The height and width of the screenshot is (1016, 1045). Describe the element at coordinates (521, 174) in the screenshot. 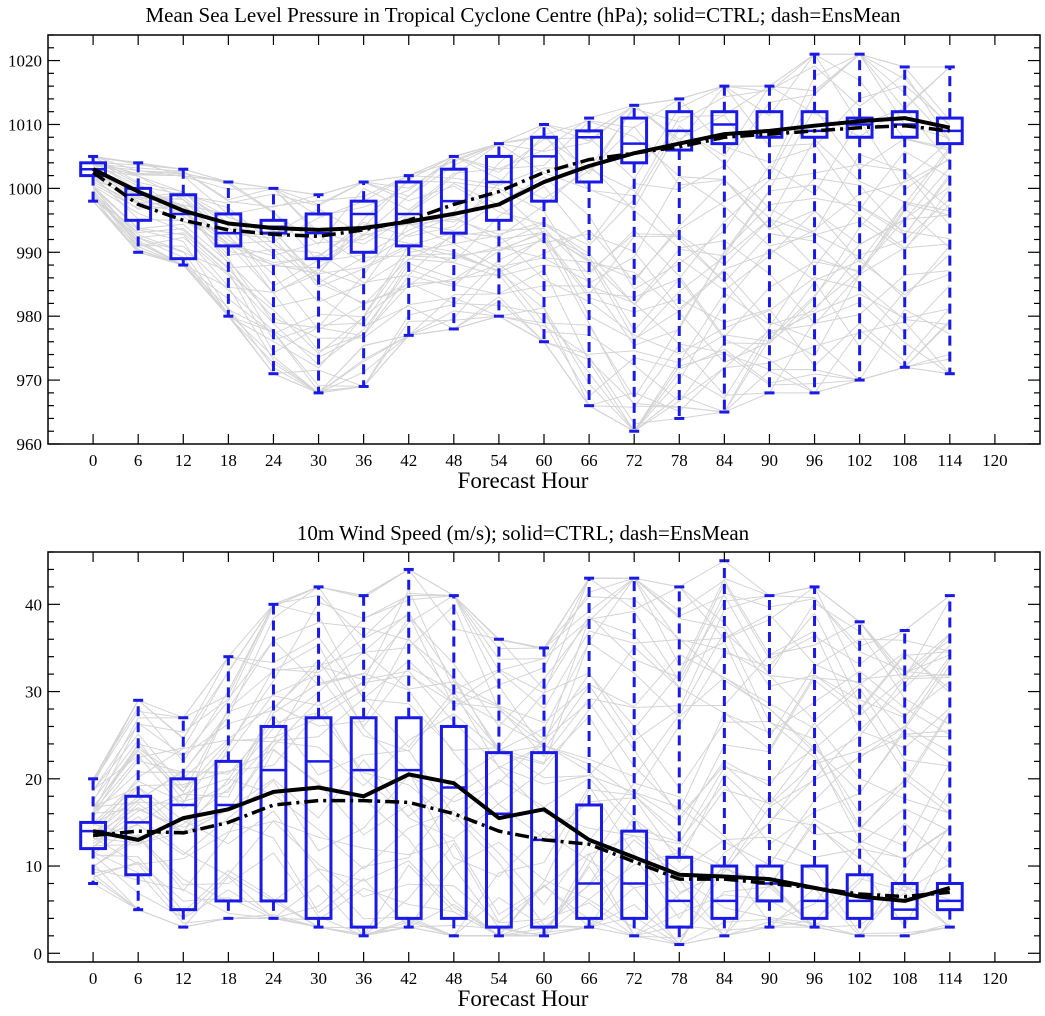

I see `mslp-ctrl-line` at that location.